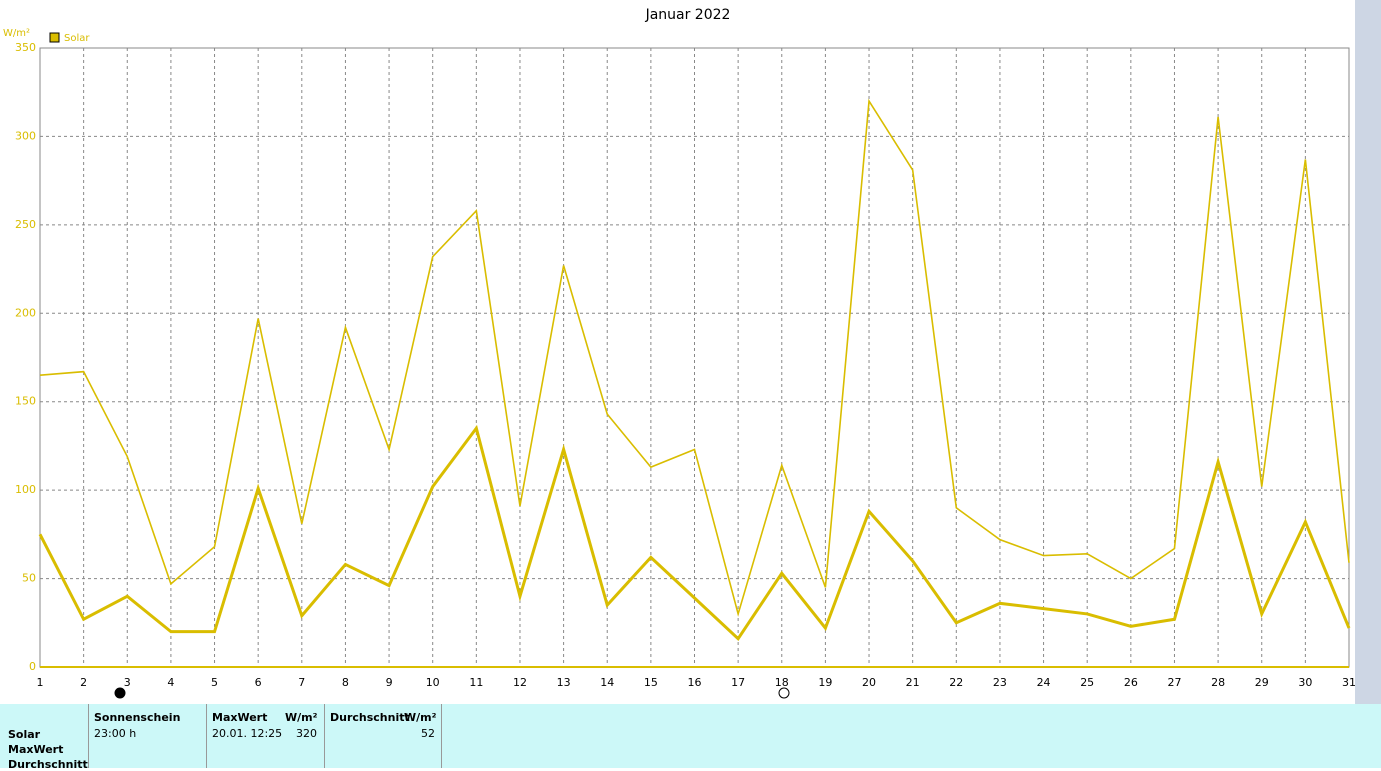  I want to click on x-tick-label: 3, so click(127, 682).